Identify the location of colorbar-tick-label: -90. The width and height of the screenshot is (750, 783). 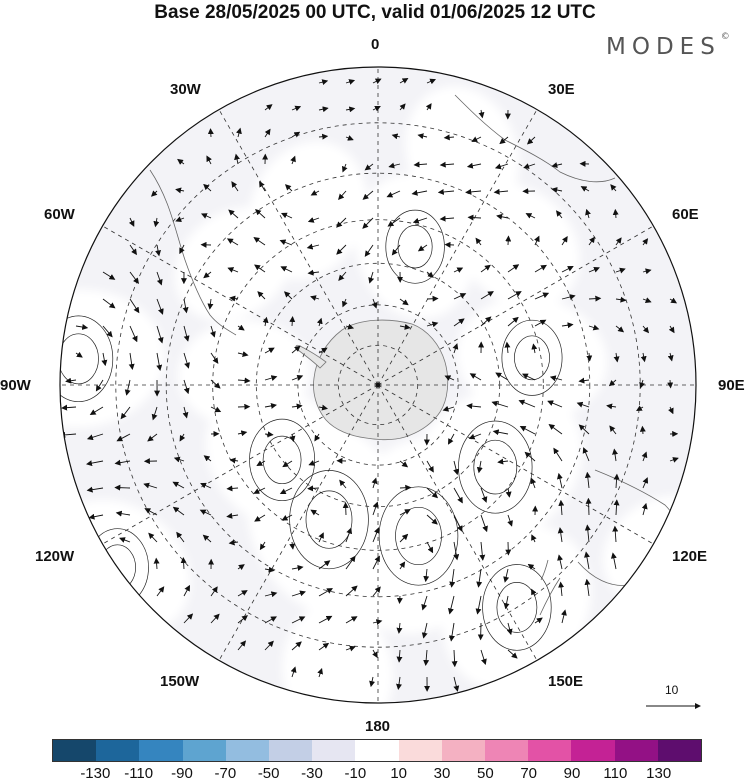
(182, 773).